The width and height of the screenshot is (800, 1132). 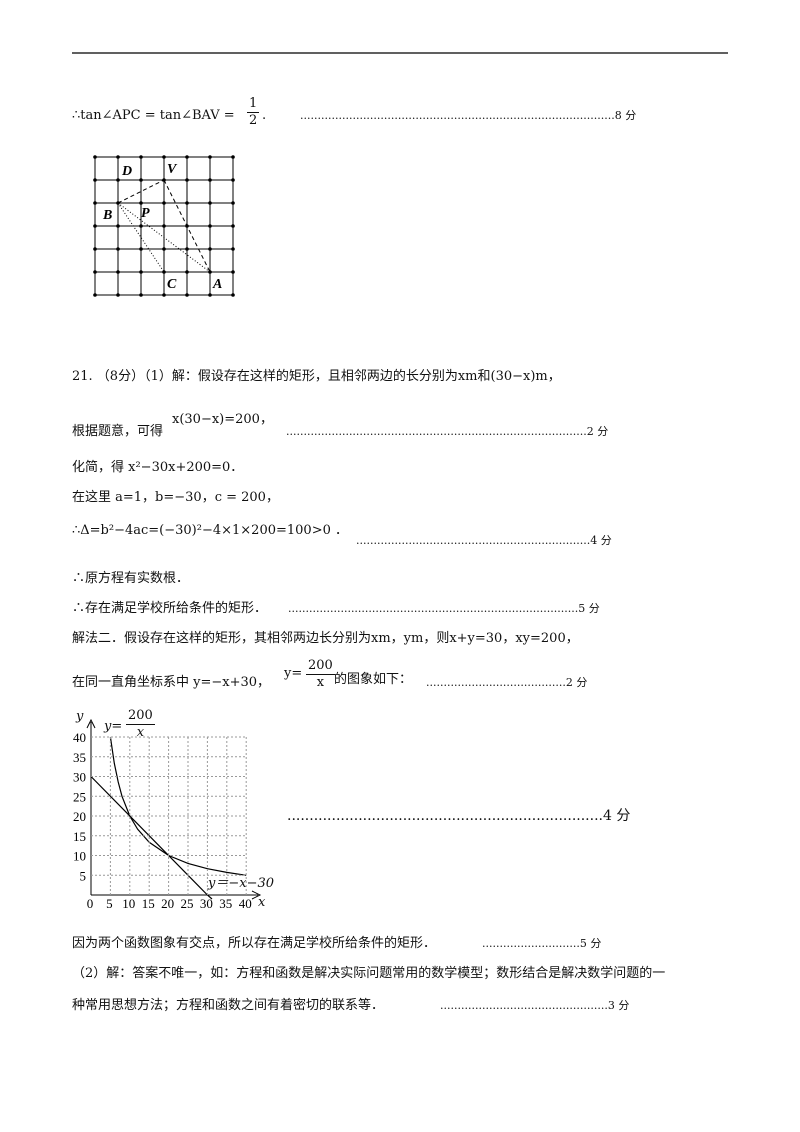 I want to click on y-tick-label: 20, so click(x=79, y=816).